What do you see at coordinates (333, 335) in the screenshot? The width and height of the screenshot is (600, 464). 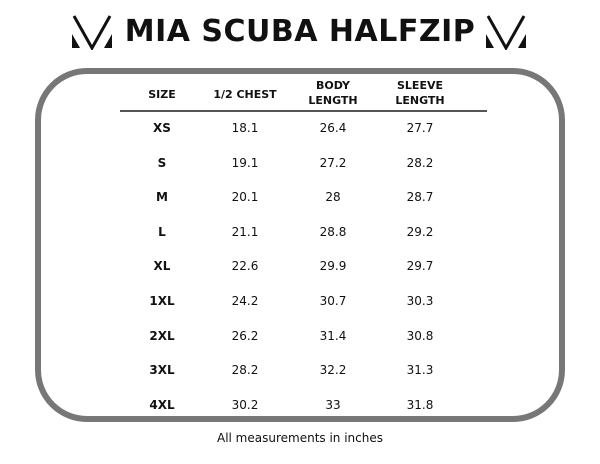 I see `measurement-cell: 31.4` at bounding box center [333, 335].